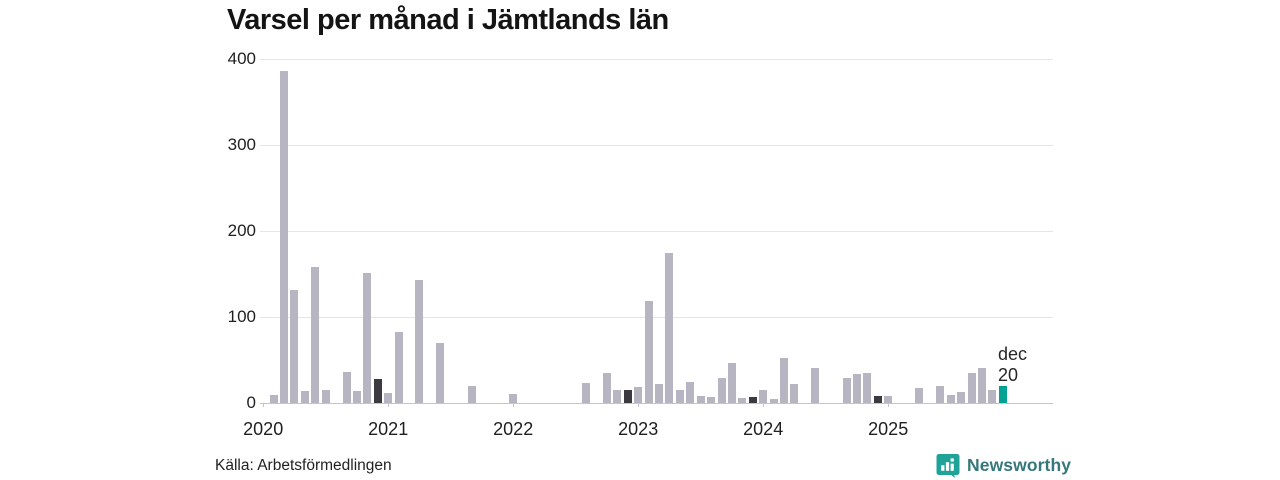  I want to click on x-axis-tick-label: 2021, so click(388, 429).